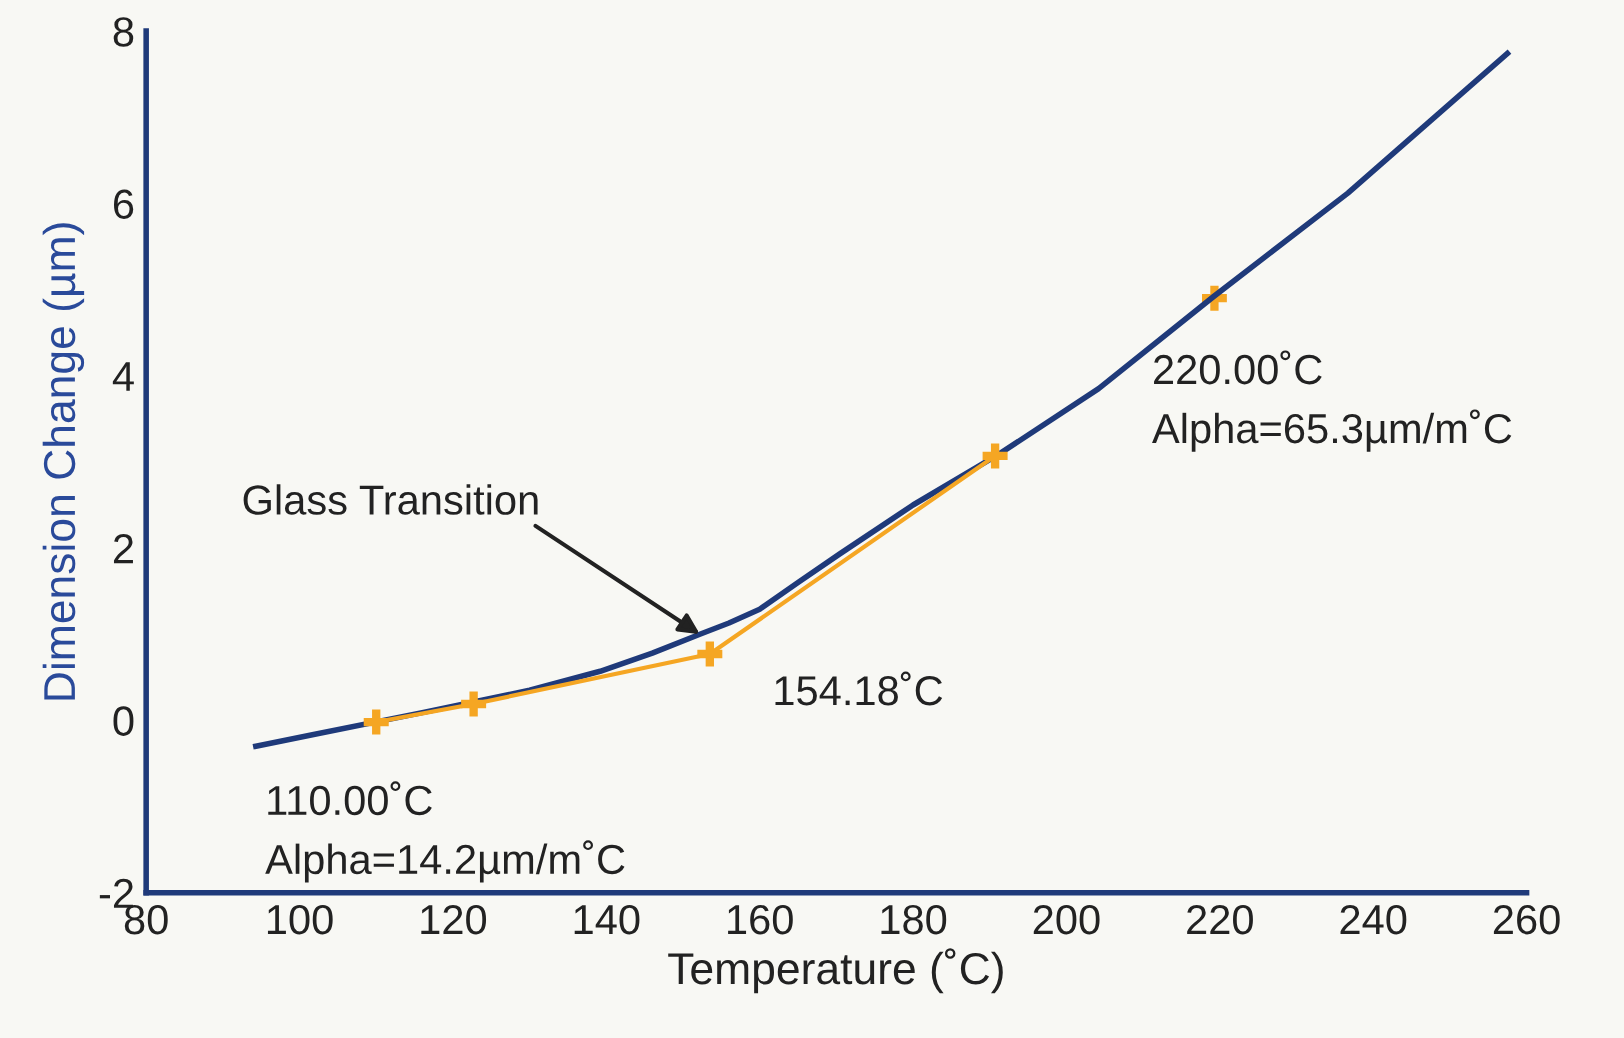  I want to click on y-tick-label: 4, so click(123, 376).